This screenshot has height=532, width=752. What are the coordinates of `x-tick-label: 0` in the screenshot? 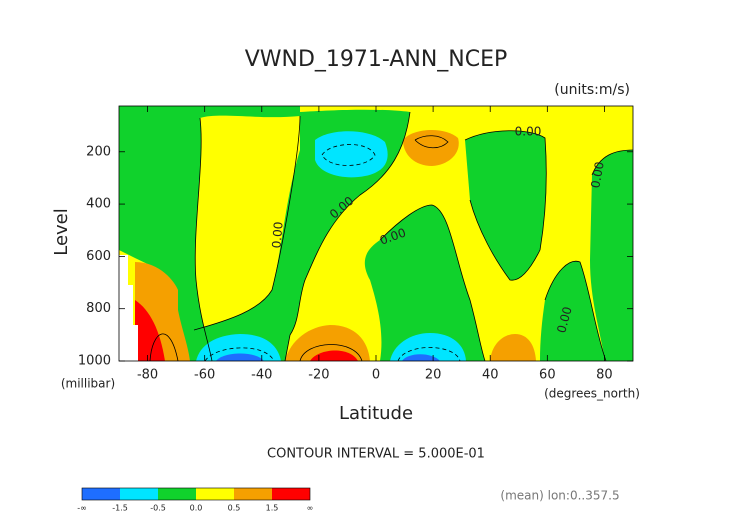 It's located at (376, 375).